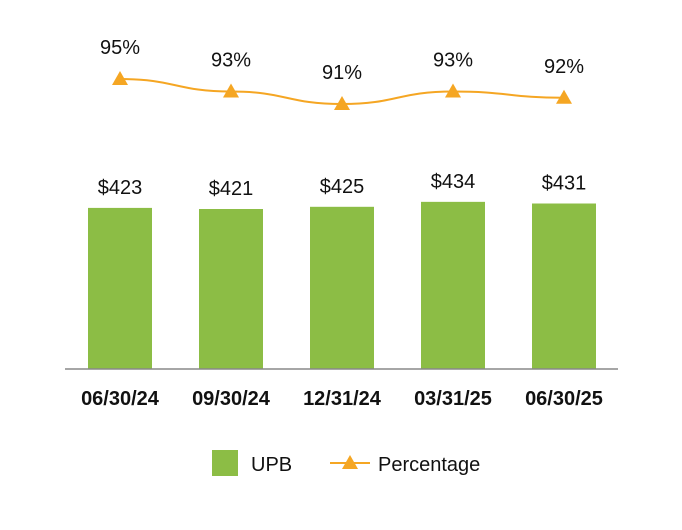  I want to click on bar-value-label: $425, so click(342, 187).